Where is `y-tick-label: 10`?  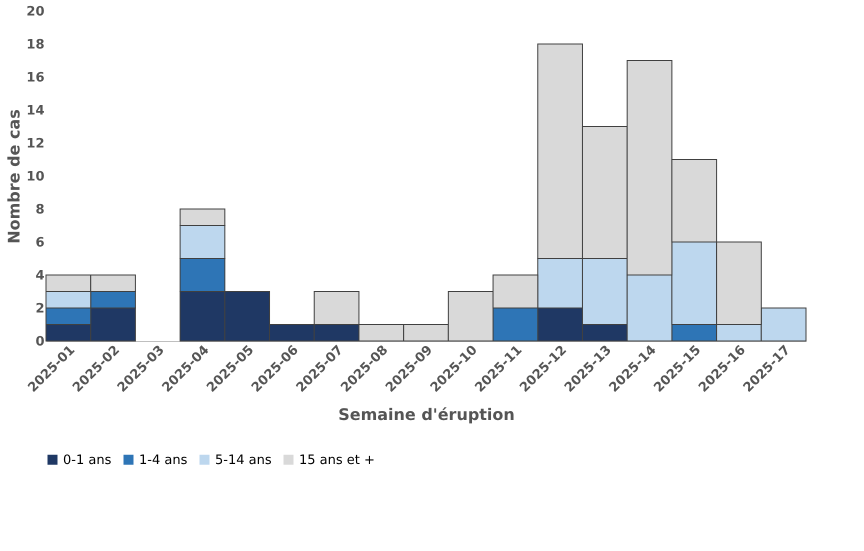 y-tick-label: 10 is located at coordinates (35, 177).